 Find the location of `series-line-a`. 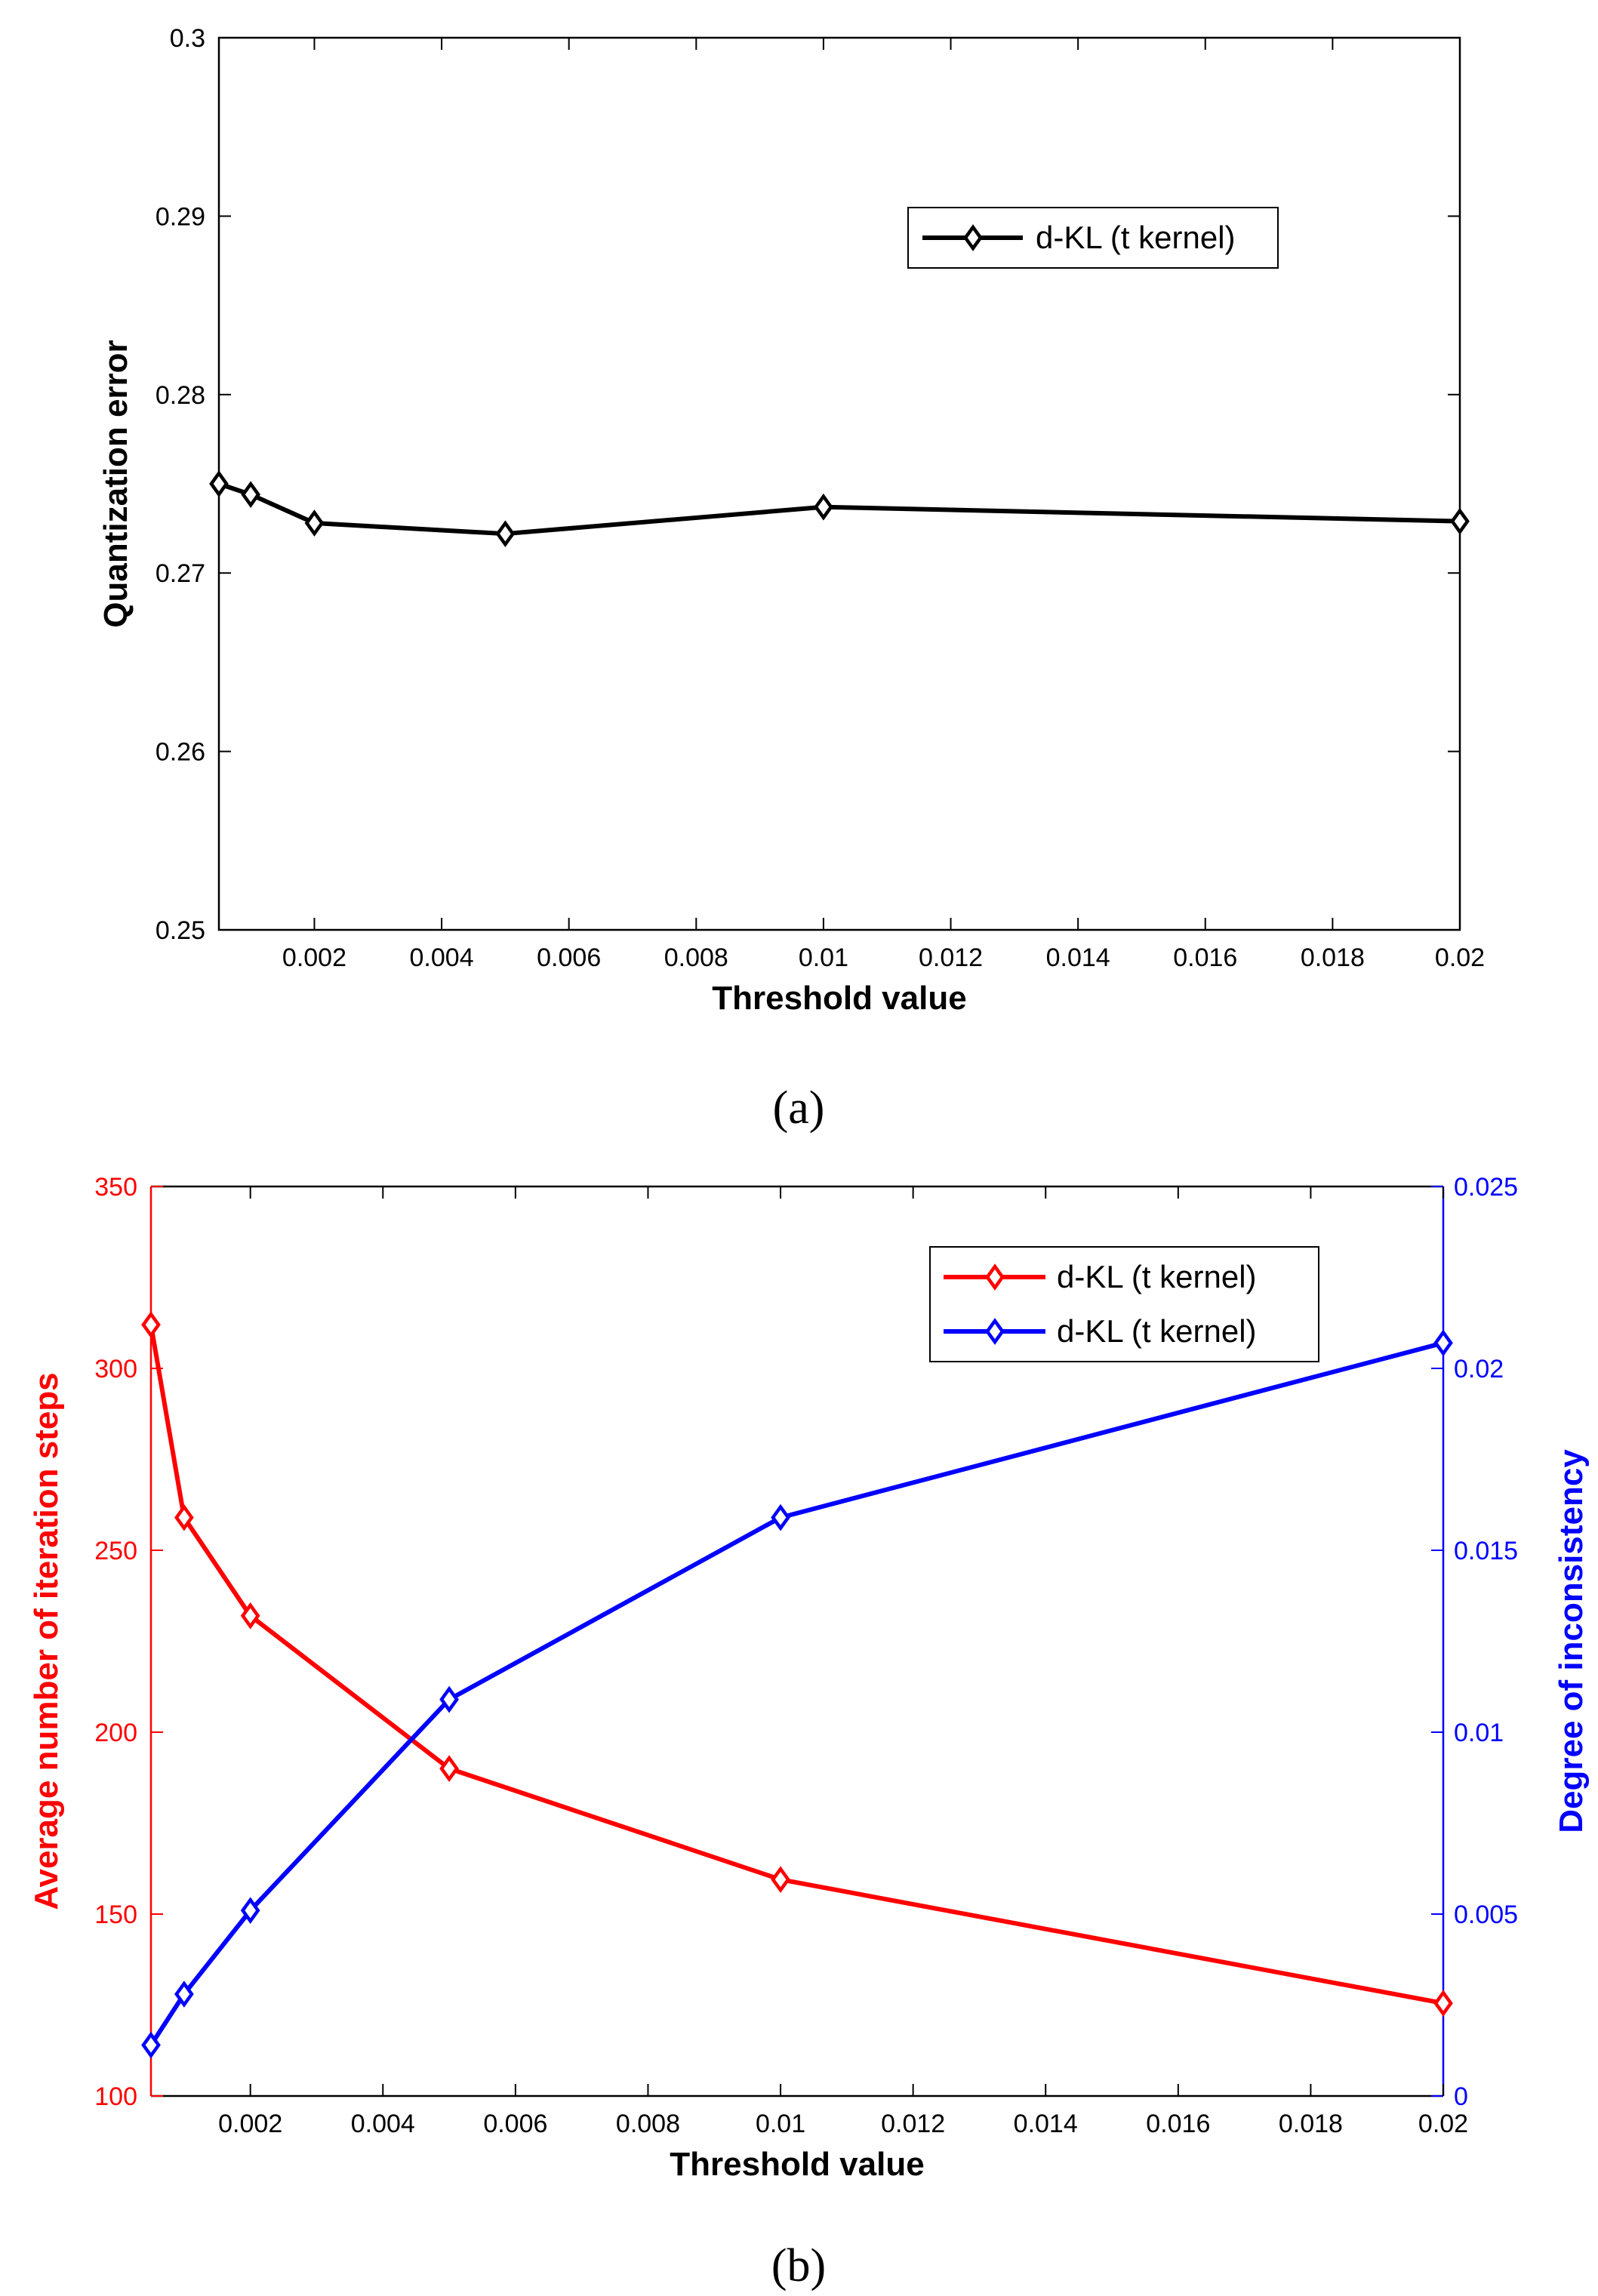

series-line-a is located at coordinates (840, 509).